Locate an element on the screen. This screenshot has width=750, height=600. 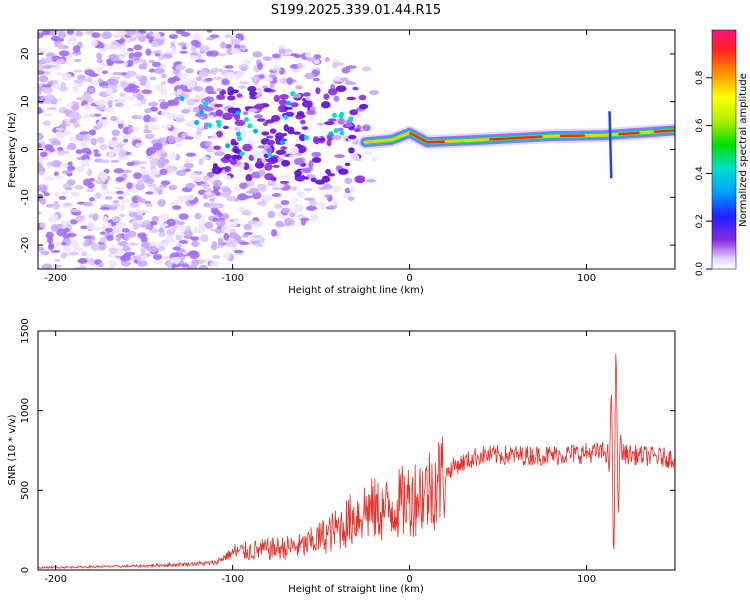
spectrogram-ytick-label: -10 is located at coordinates (25, 197).